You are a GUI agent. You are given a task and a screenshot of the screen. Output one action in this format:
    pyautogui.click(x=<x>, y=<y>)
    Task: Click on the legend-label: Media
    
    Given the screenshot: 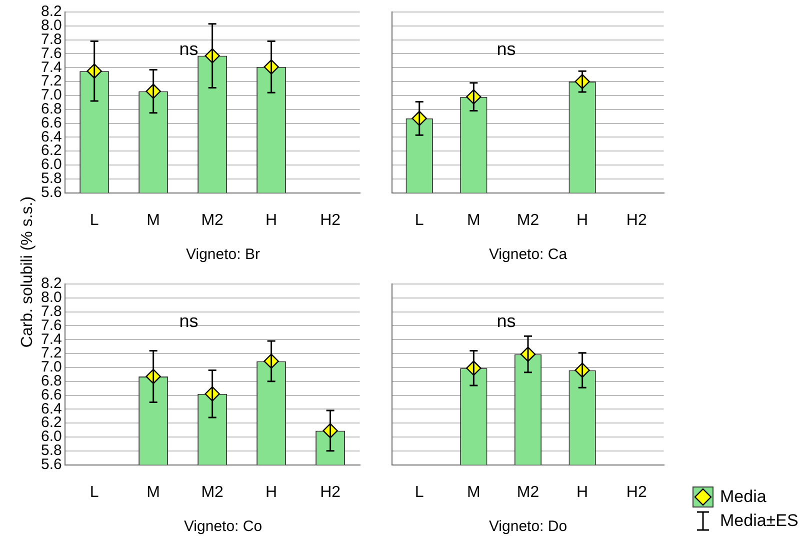 What is the action you would take?
    pyautogui.click(x=743, y=497)
    